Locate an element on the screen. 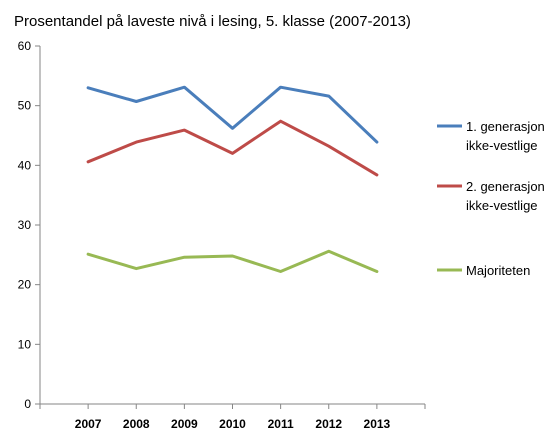 Image resolution: width=560 pixels, height=440 pixels. x-axis-ticks: 2007 2008 2009 2010 2011 2012 2013 is located at coordinates (232, 417).